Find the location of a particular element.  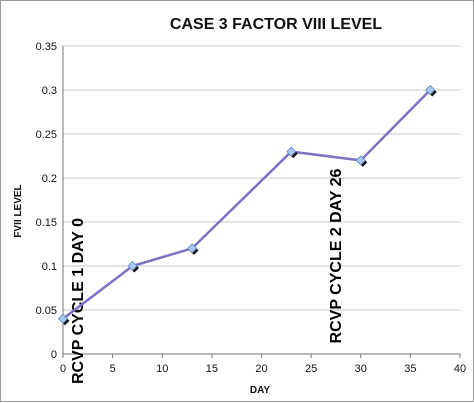

annotation-label: RCVP CYCLE 1 DAY 0 is located at coordinates (78, 301).